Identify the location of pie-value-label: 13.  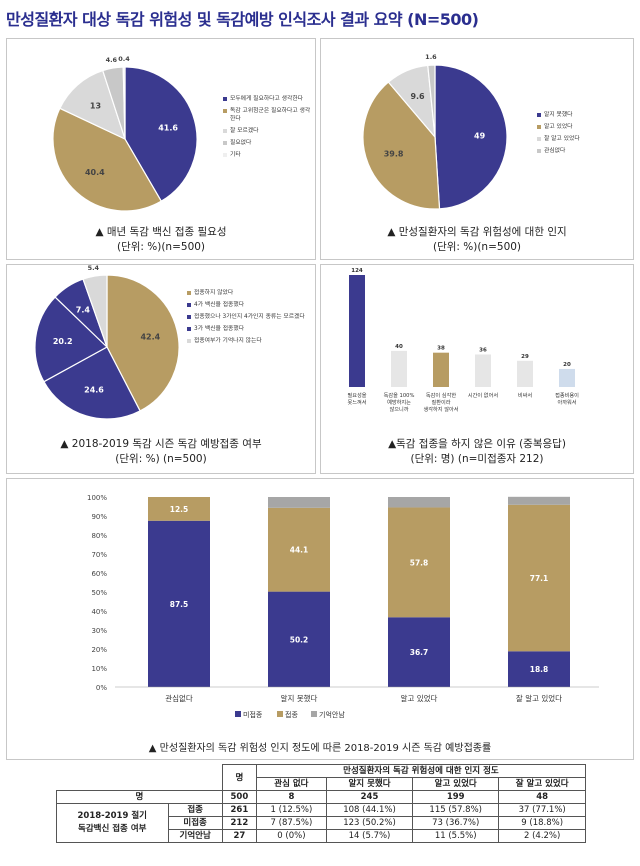
(95, 106).